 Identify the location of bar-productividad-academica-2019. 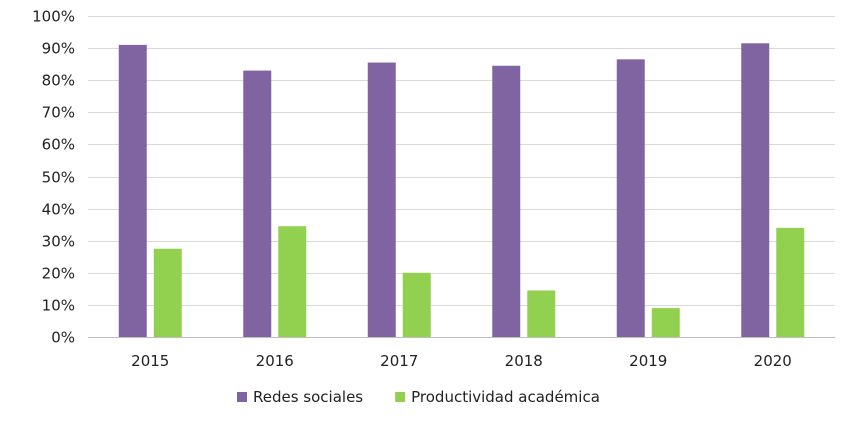
(665, 322).